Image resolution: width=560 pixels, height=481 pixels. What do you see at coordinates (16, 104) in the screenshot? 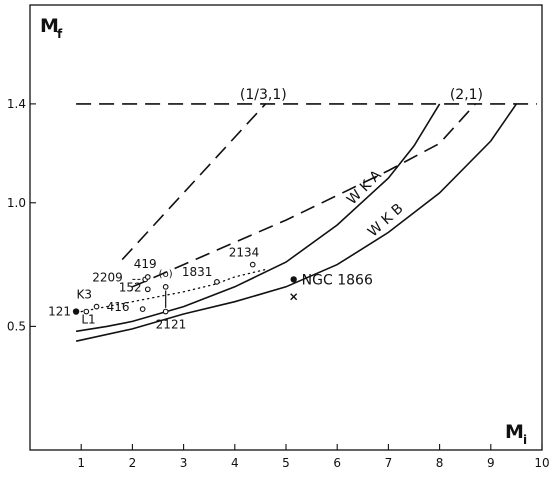
I see `y-tick-label: 1.4` at bounding box center [16, 104].